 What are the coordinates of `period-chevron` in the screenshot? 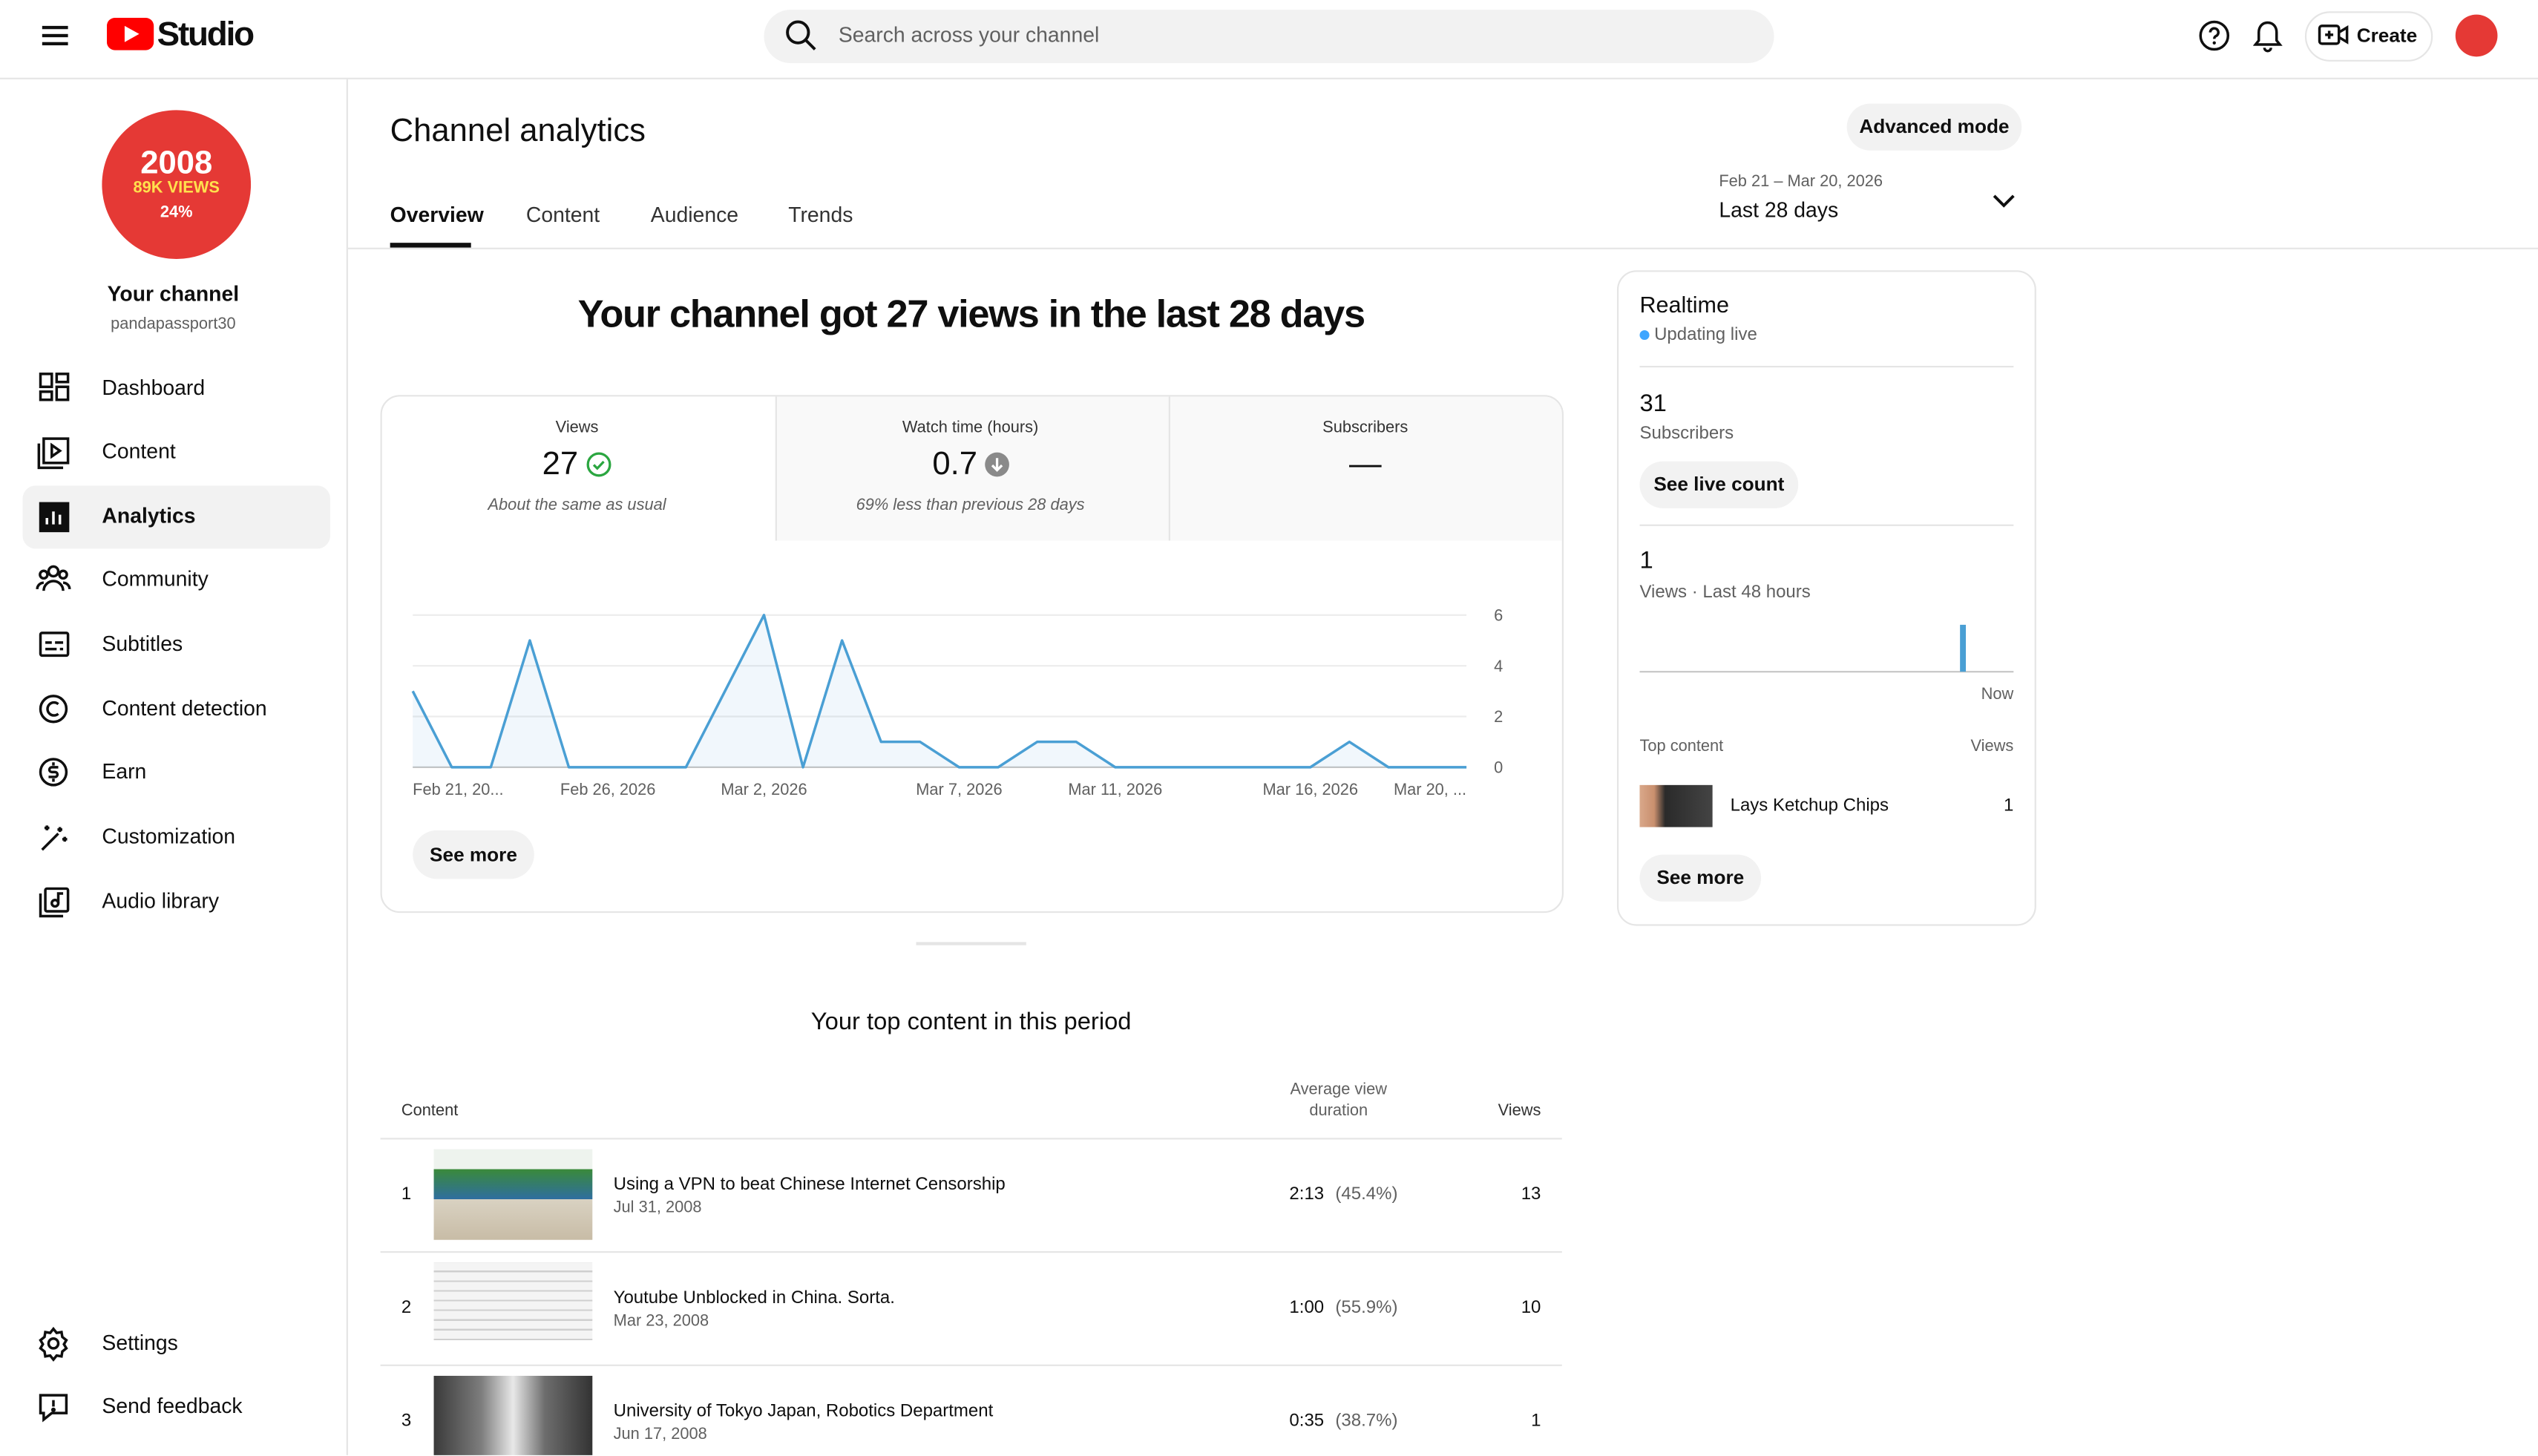 It's located at (2004, 201).